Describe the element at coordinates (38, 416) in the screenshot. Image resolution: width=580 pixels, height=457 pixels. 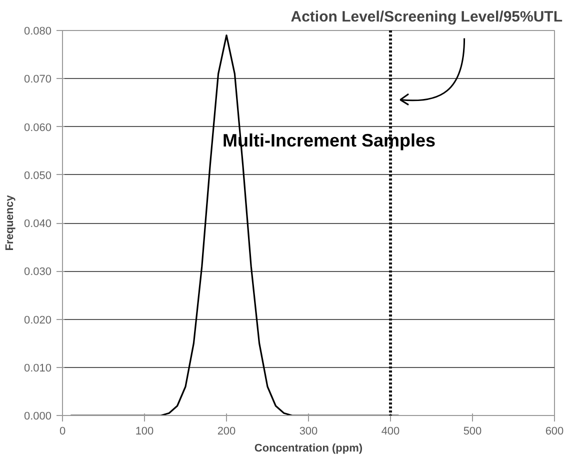
I see `y-tick-label: 0.000` at that location.